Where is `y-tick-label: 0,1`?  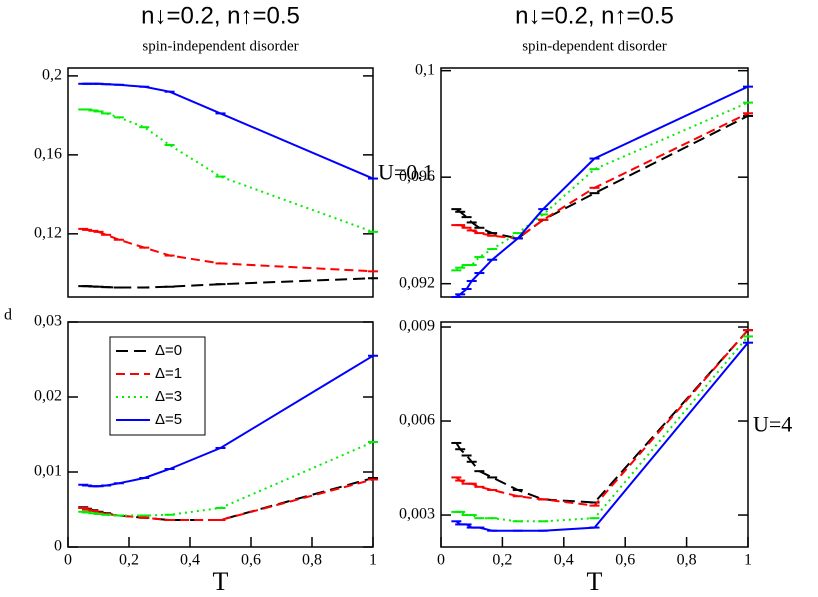 y-tick-label: 0,1 is located at coordinates (425, 69).